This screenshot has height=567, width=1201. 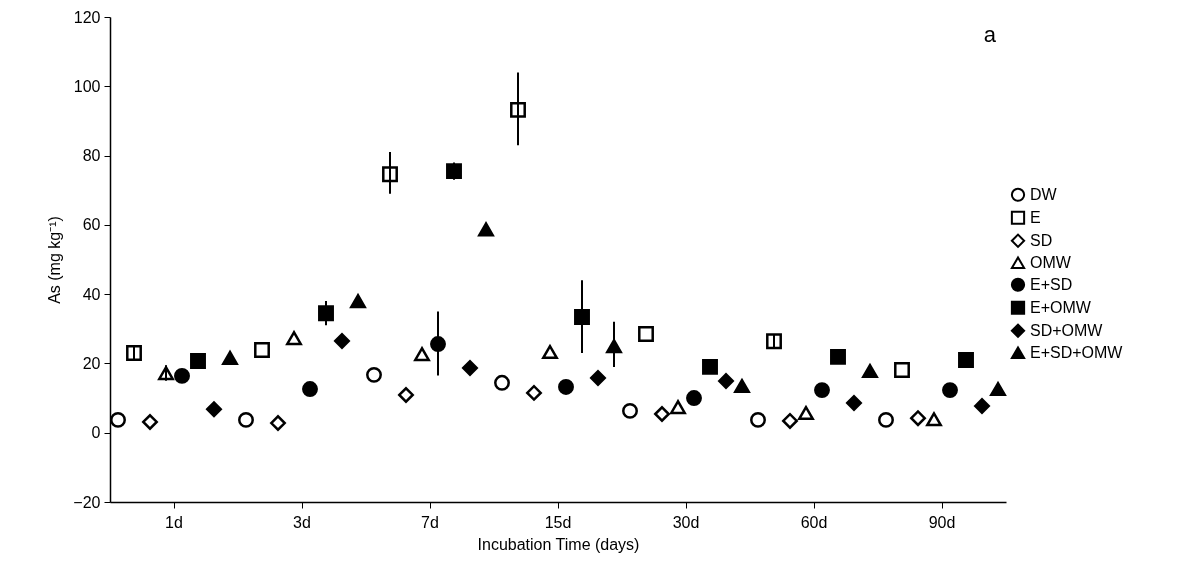 I want to click on y-tick-label: 120, so click(x=87, y=17).